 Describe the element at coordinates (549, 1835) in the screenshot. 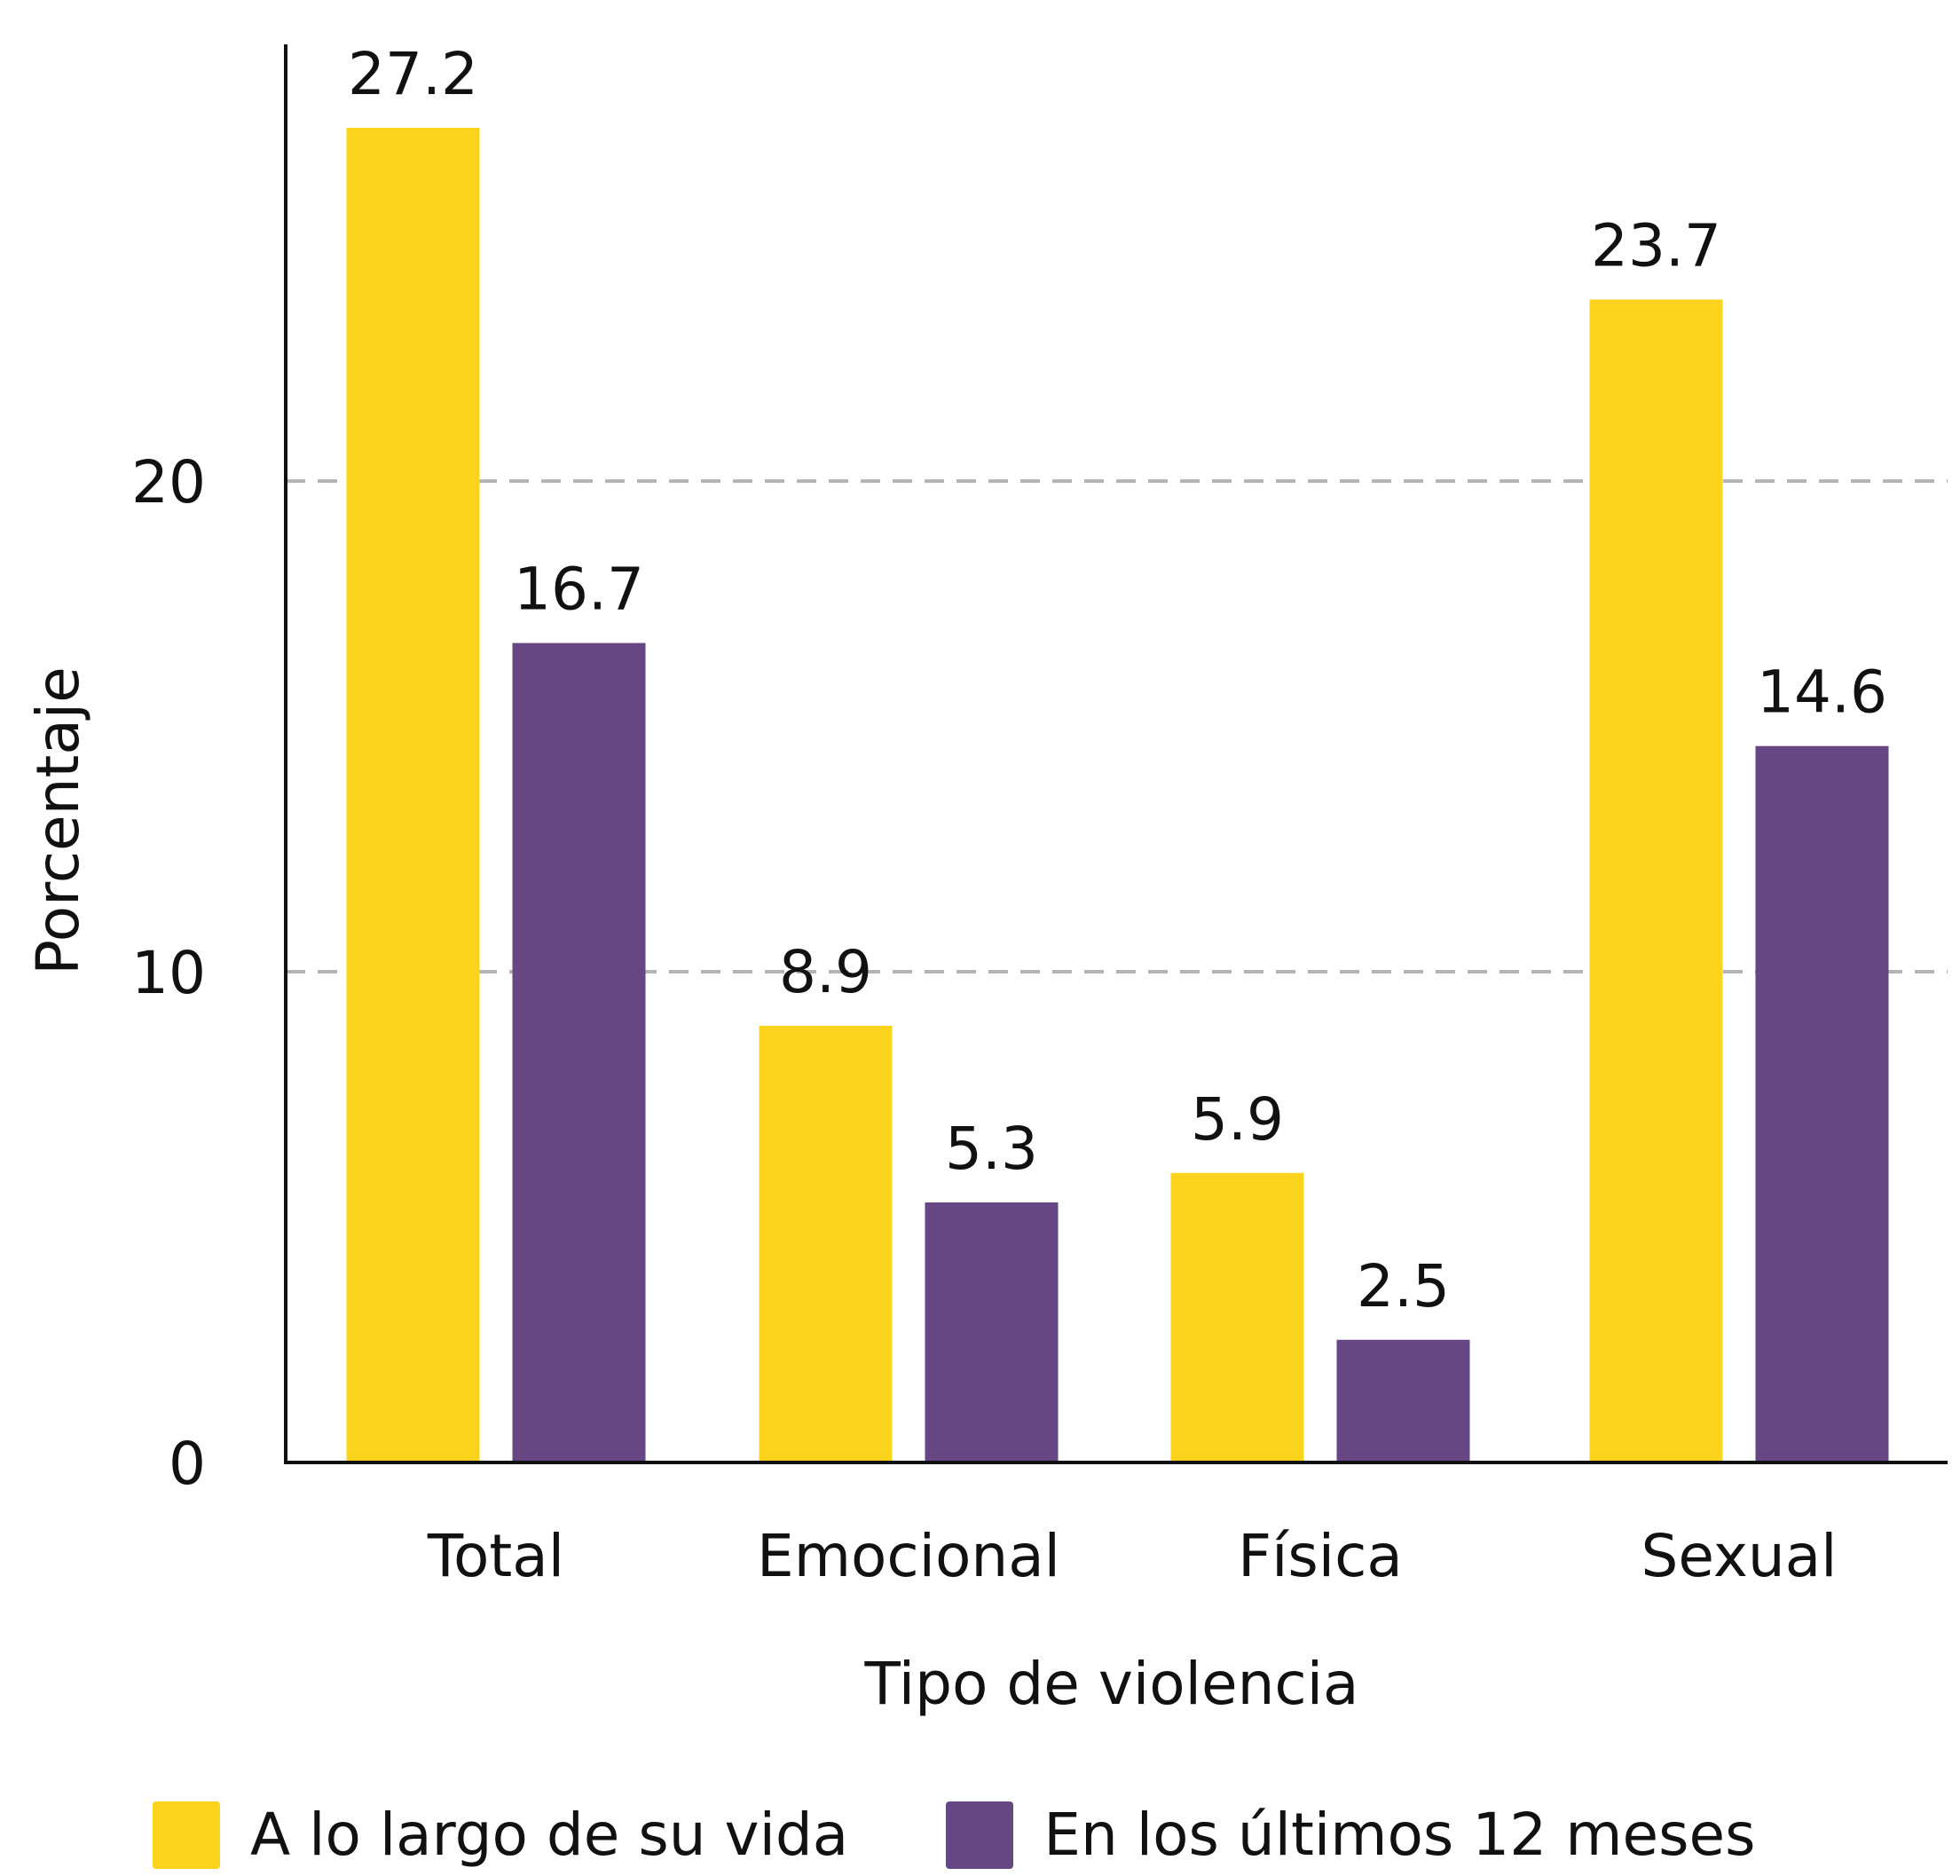

I see `legend-label-lifetime: A lo largo de su vida` at that location.